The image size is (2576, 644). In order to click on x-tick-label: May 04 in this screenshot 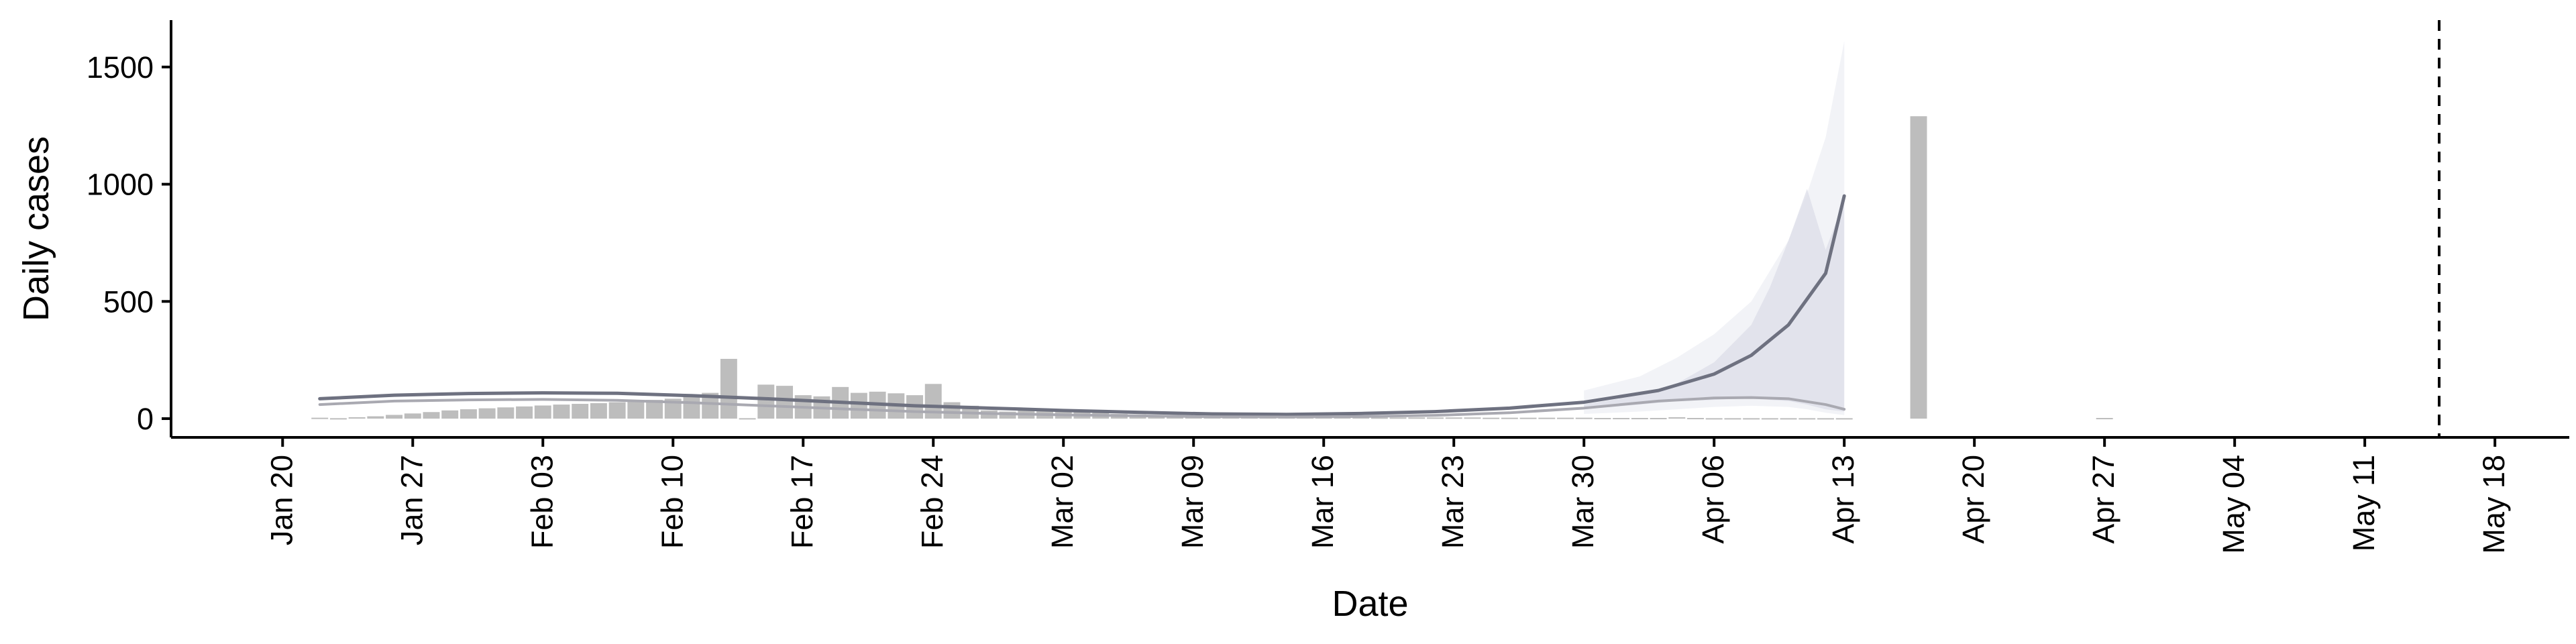, I will do `click(2233, 504)`.